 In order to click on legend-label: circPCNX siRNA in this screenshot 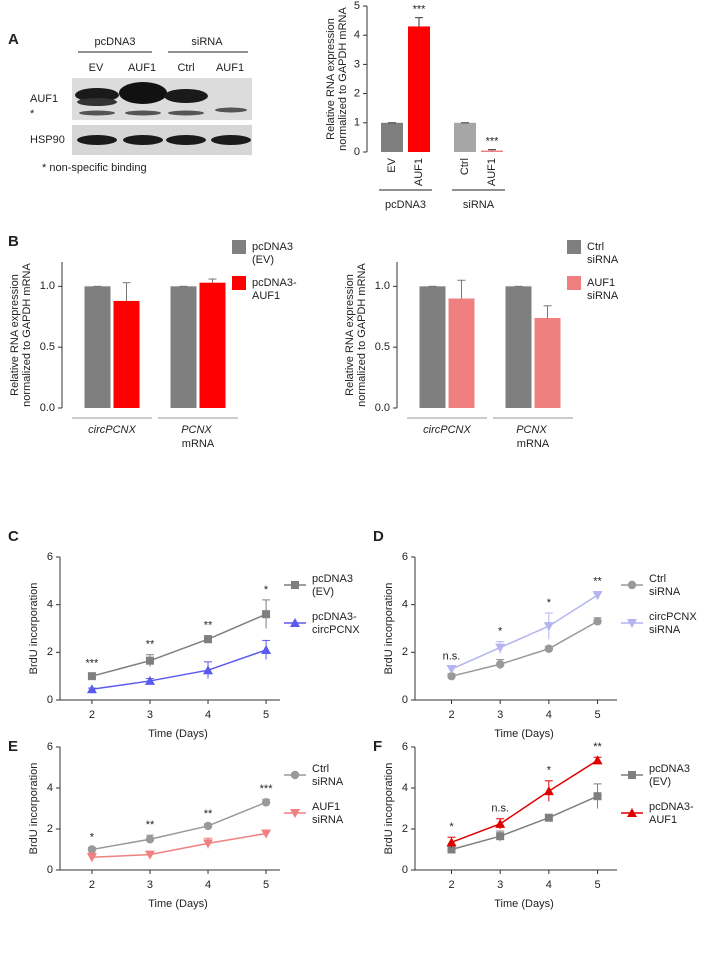, I will do `click(674, 623)`.